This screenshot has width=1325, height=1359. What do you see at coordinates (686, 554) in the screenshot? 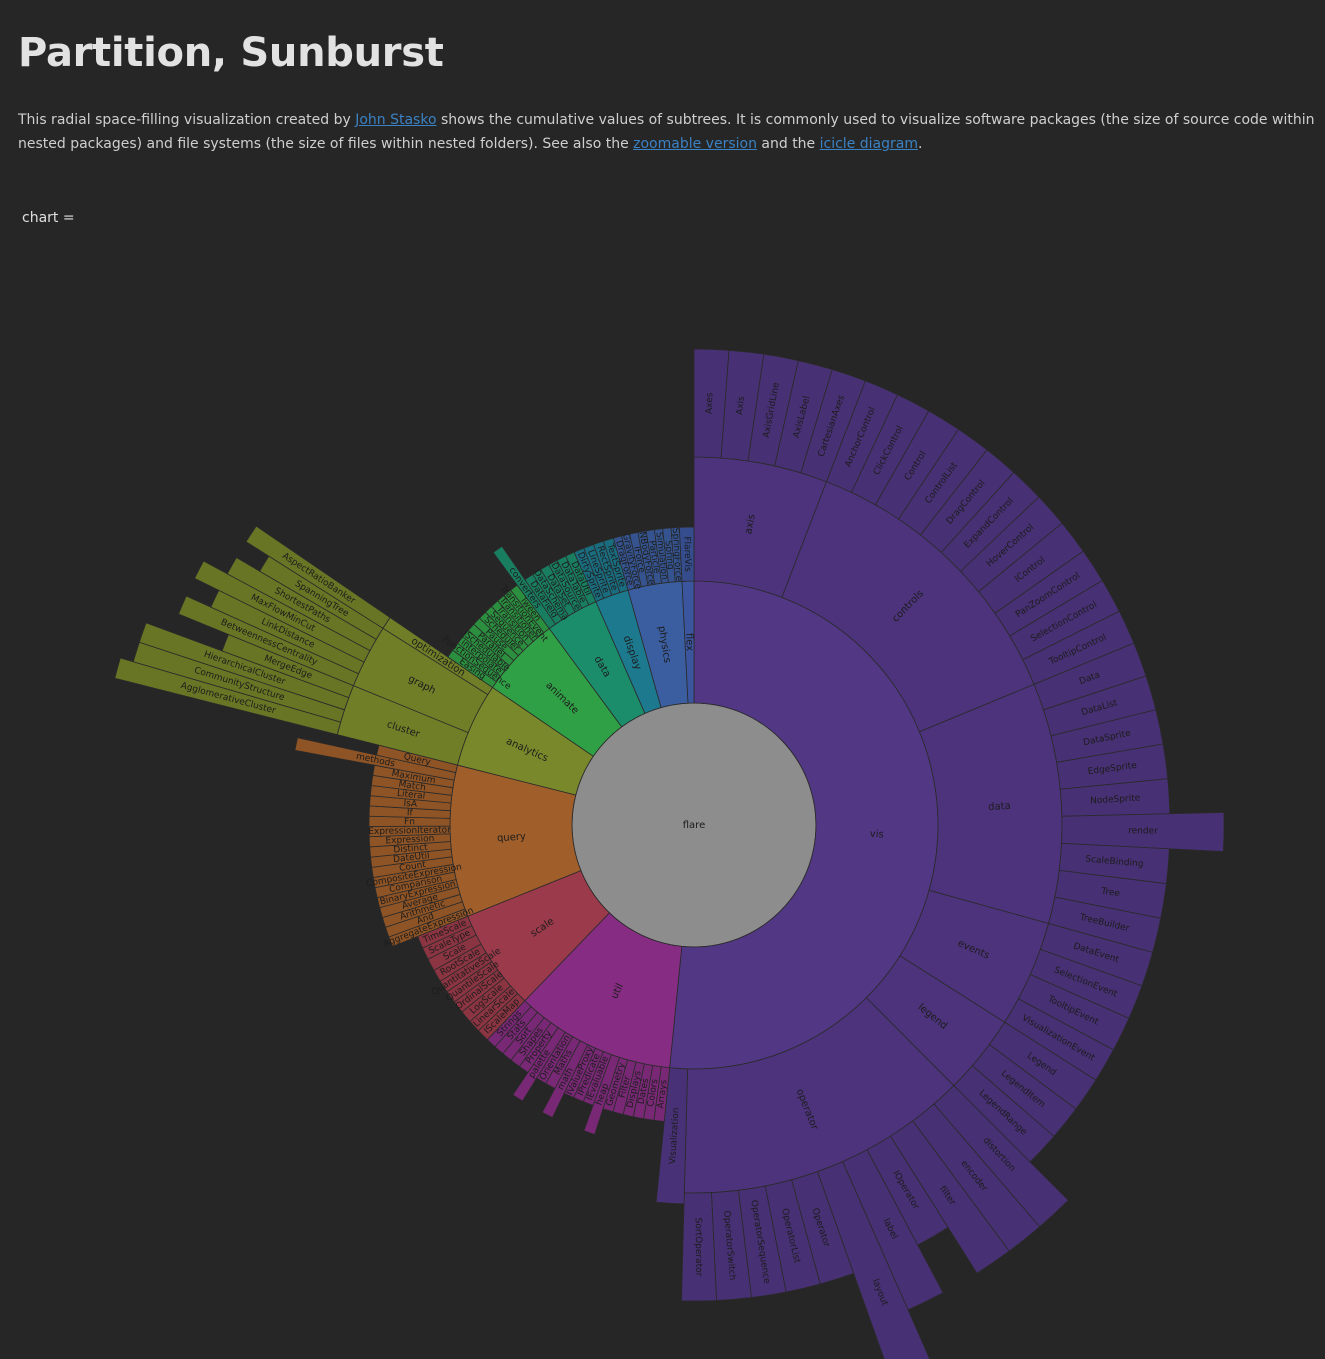
I see `segment-FlareVis` at bounding box center [686, 554].